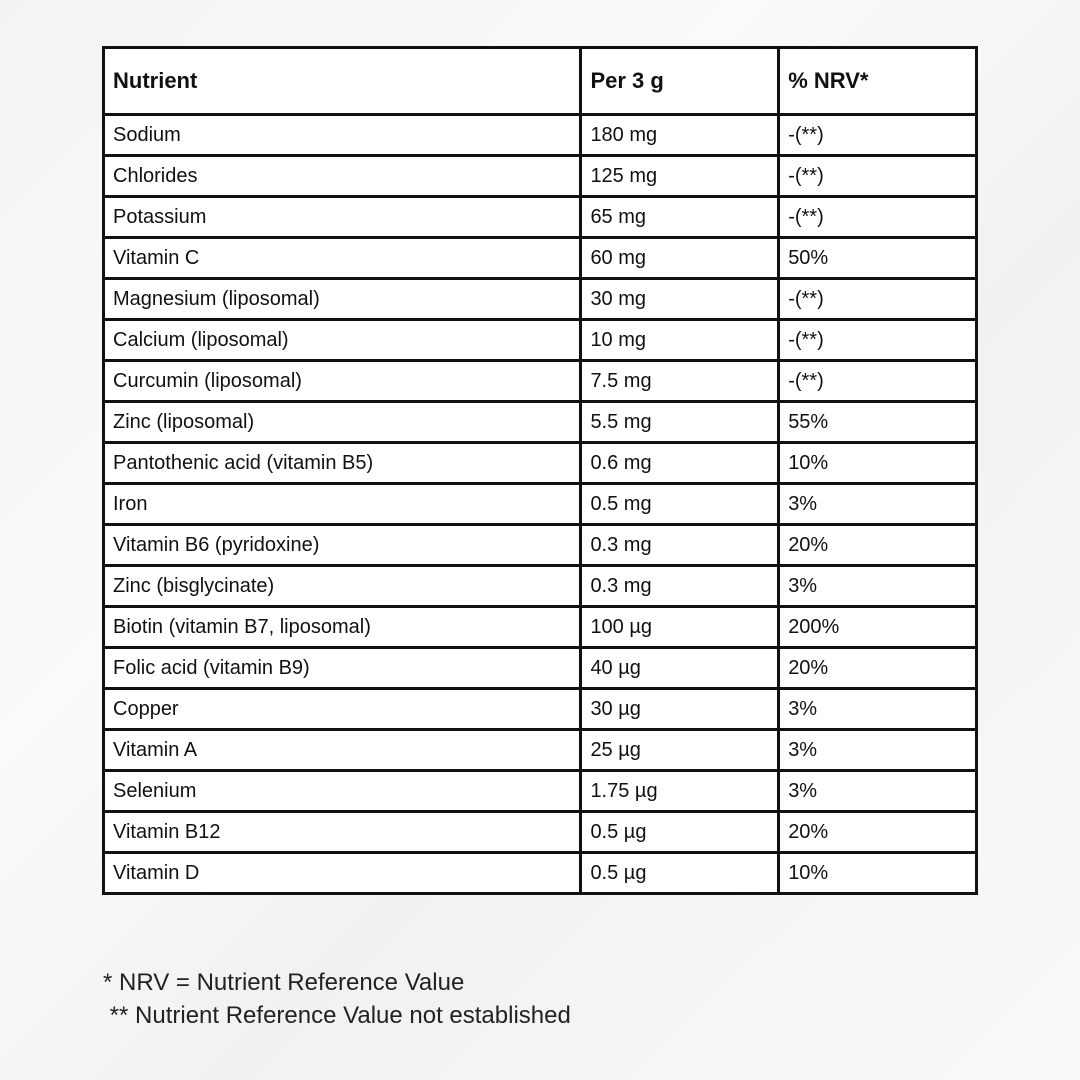  Describe the element at coordinates (680, 422) in the screenshot. I see `amount-cell: 5.5 mg` at that location.